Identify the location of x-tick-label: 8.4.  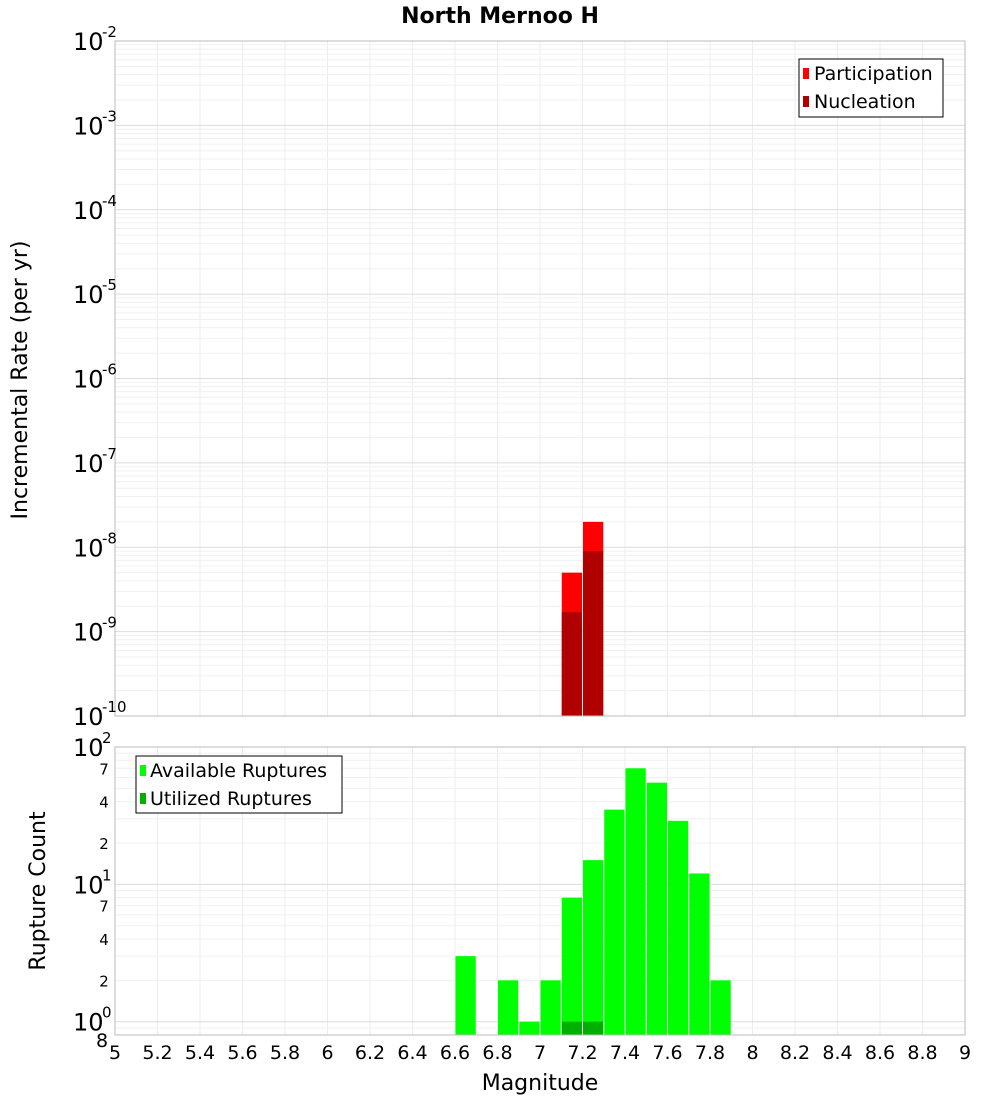
(837, 1053).